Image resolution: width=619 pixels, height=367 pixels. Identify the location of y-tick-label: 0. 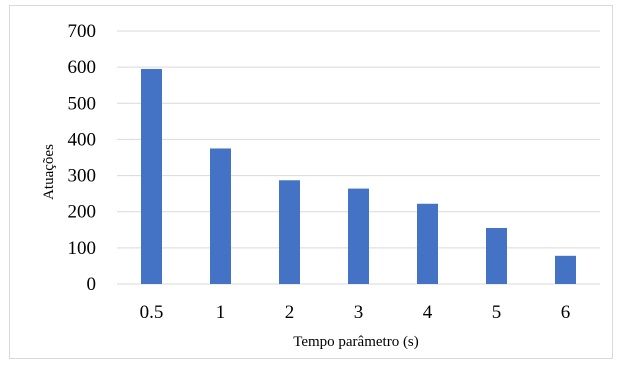
(92, 284).